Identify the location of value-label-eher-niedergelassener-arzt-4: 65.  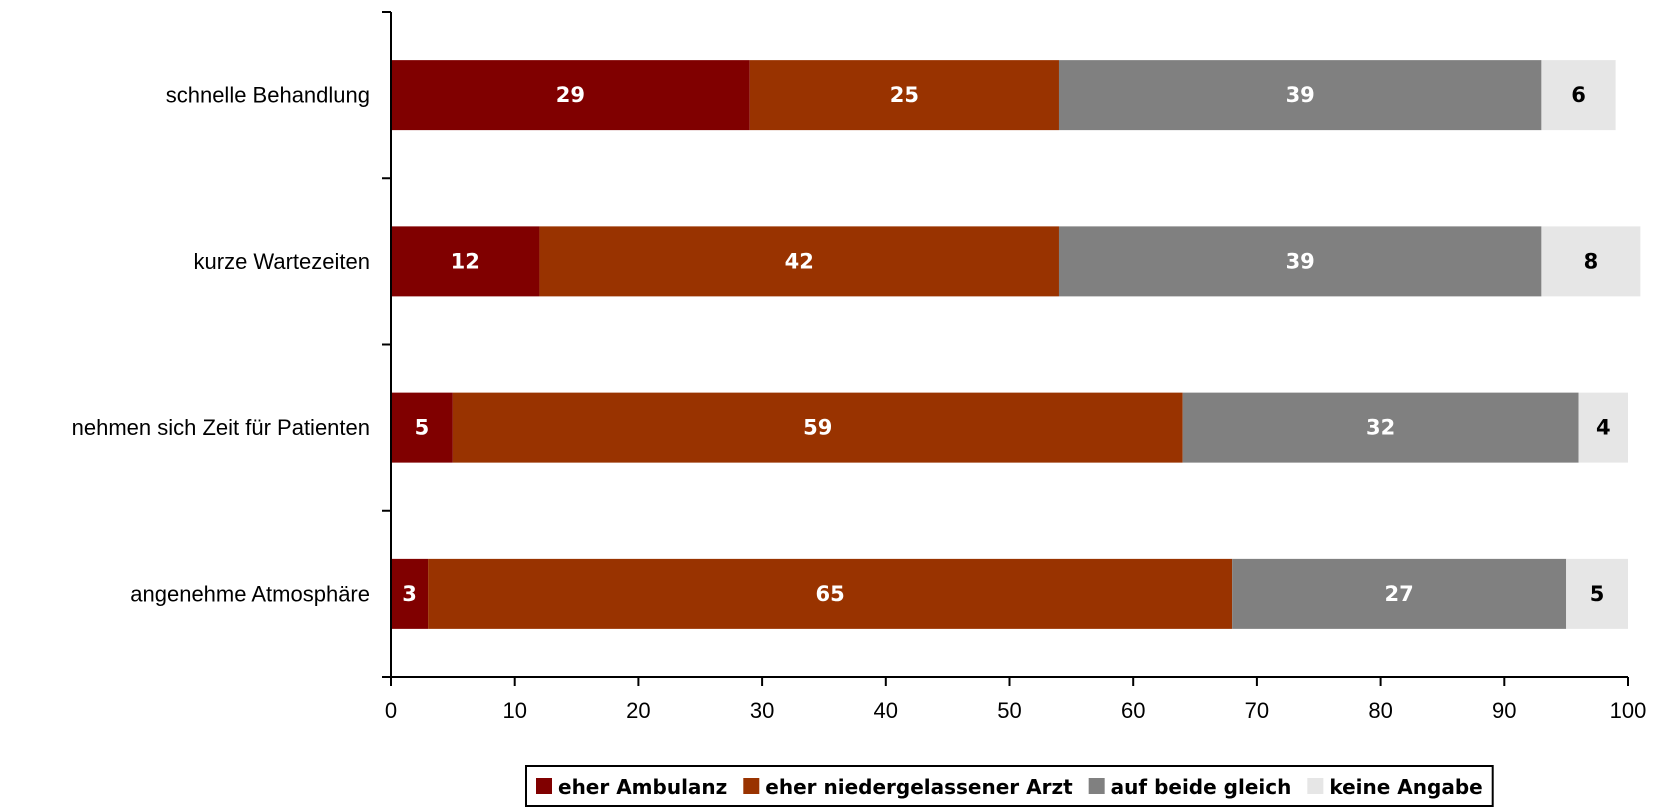
(830, 594).